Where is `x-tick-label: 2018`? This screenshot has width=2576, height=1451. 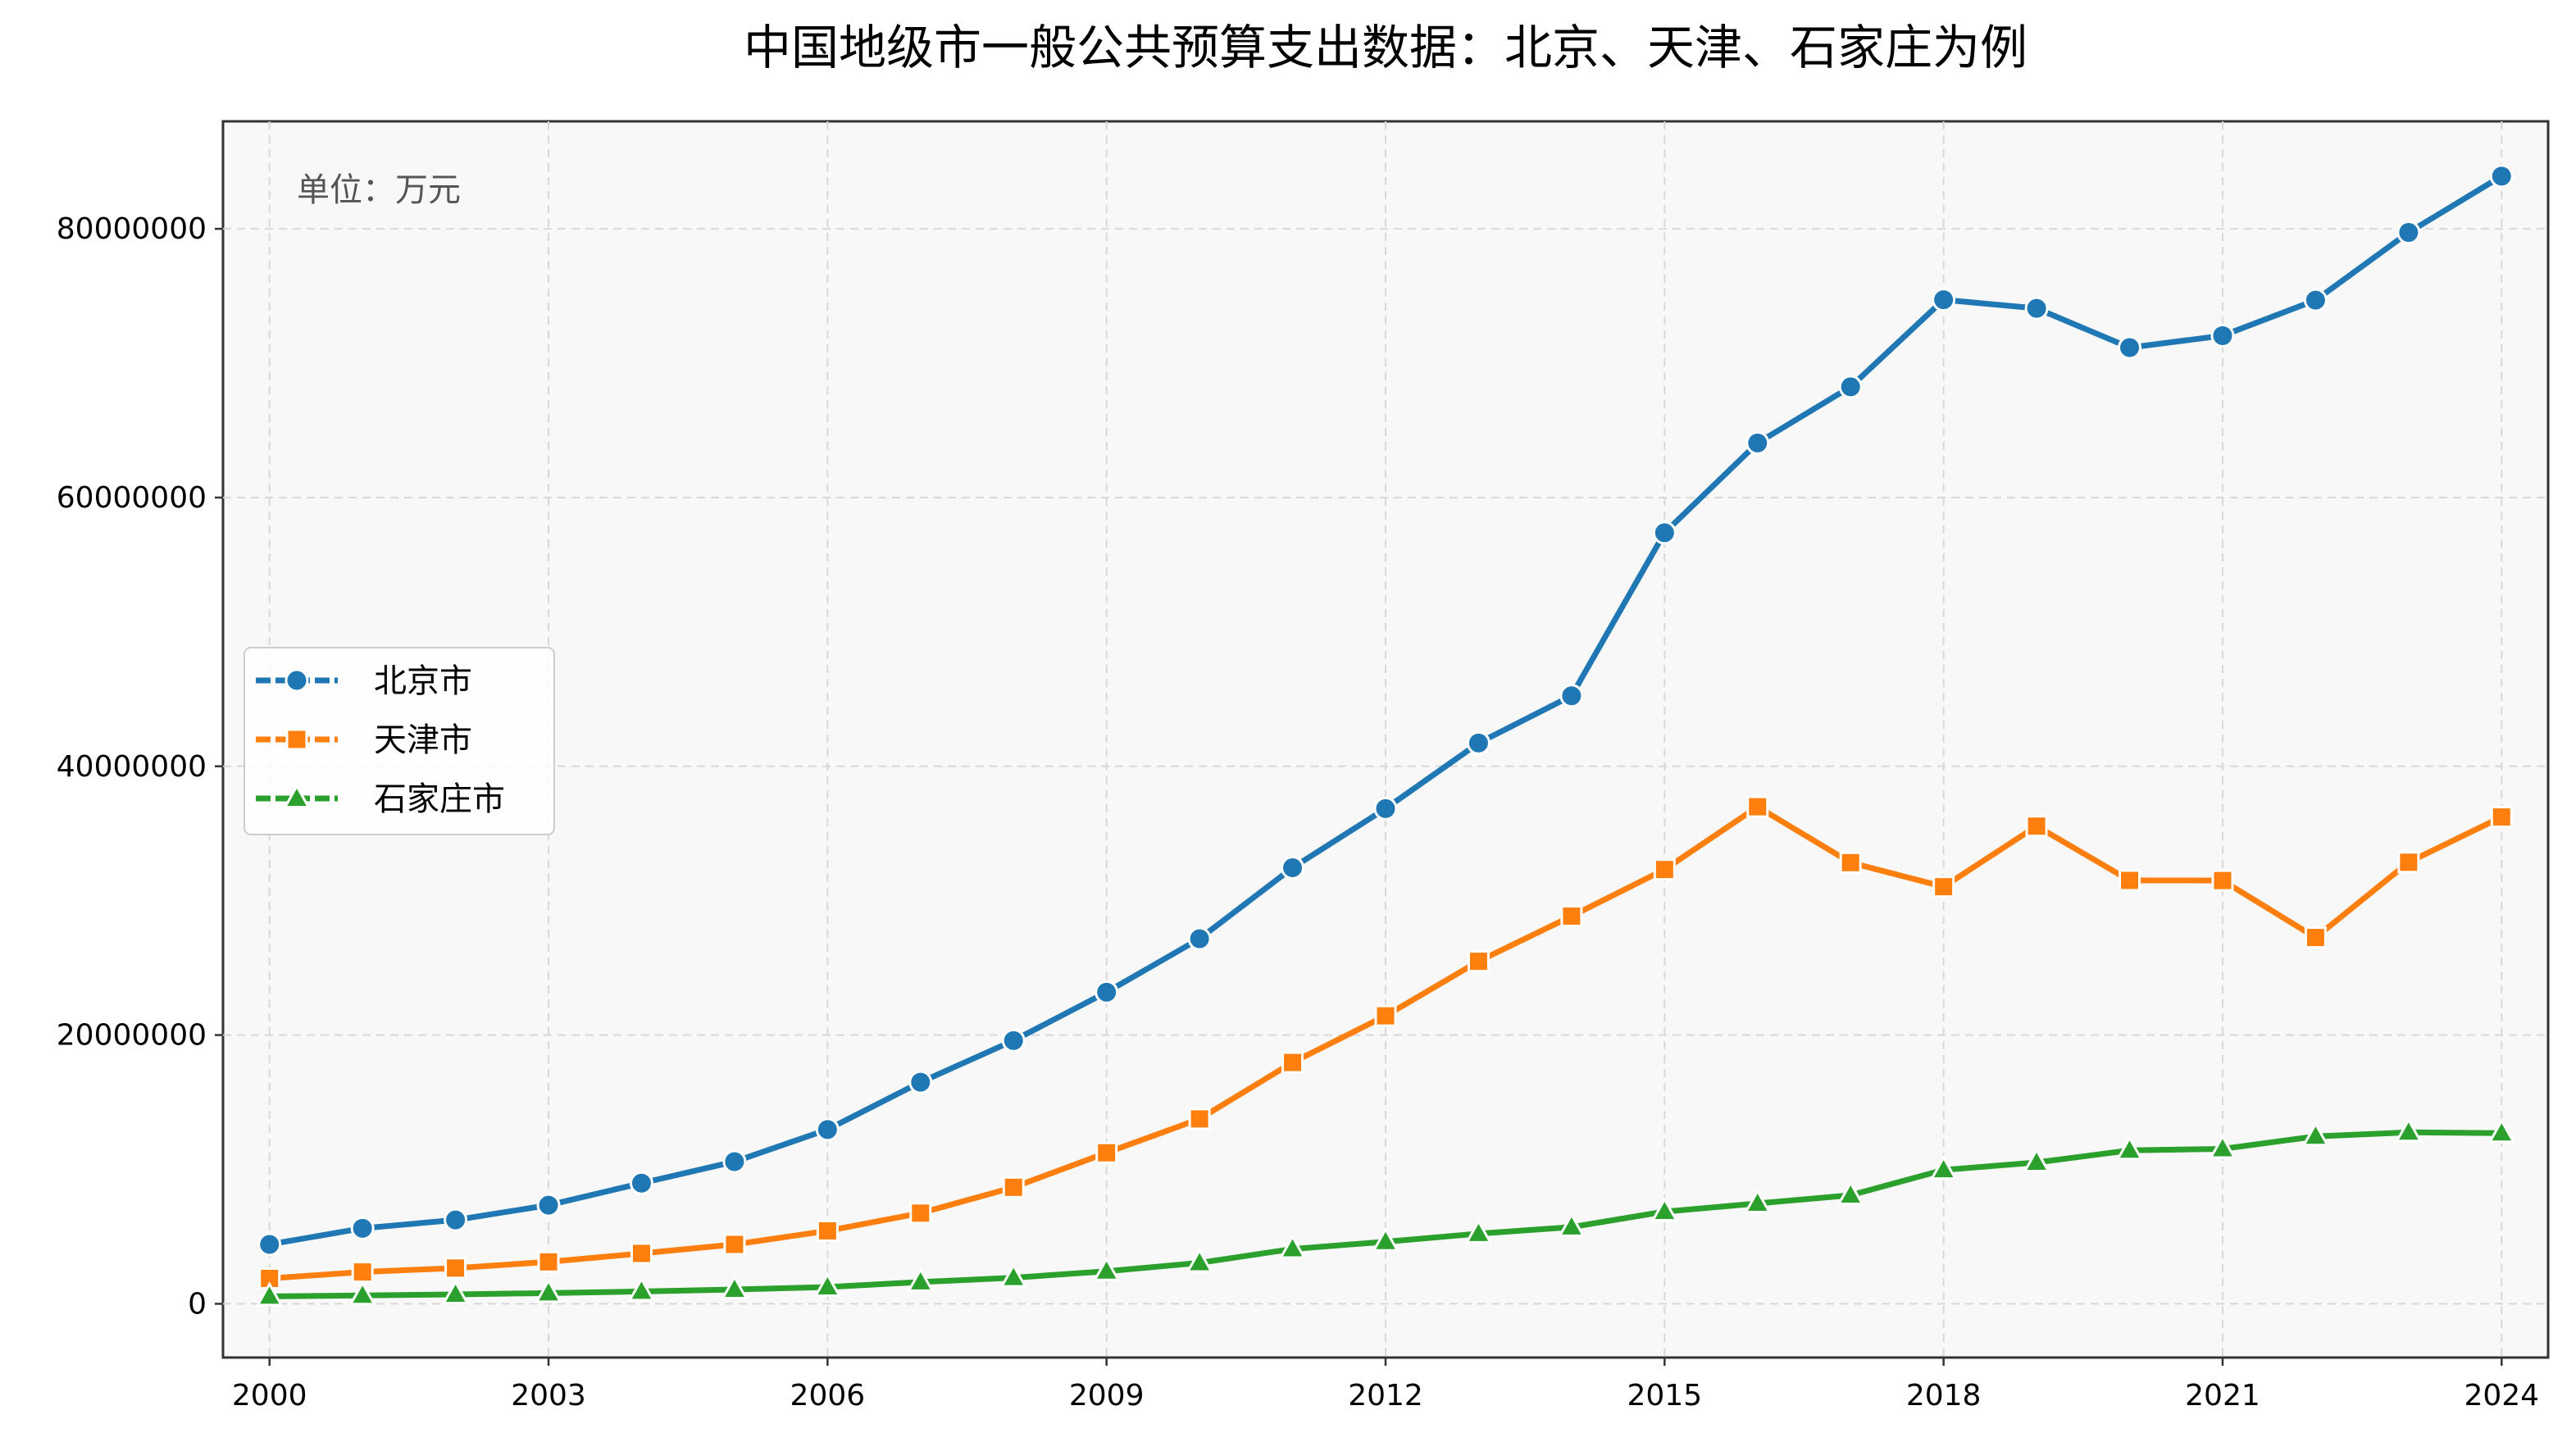 x-tick-label: 2018 is located at coordinates (1944, 1395).